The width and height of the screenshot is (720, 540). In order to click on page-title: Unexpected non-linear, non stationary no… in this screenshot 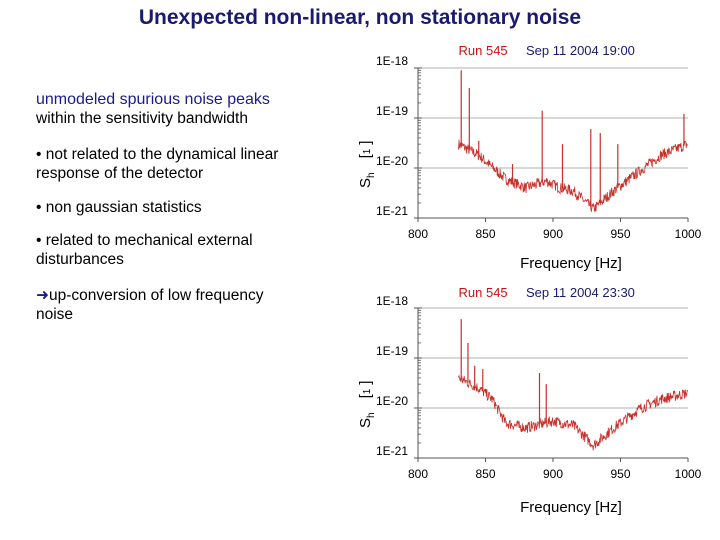, I will do `click(360, 17)`.